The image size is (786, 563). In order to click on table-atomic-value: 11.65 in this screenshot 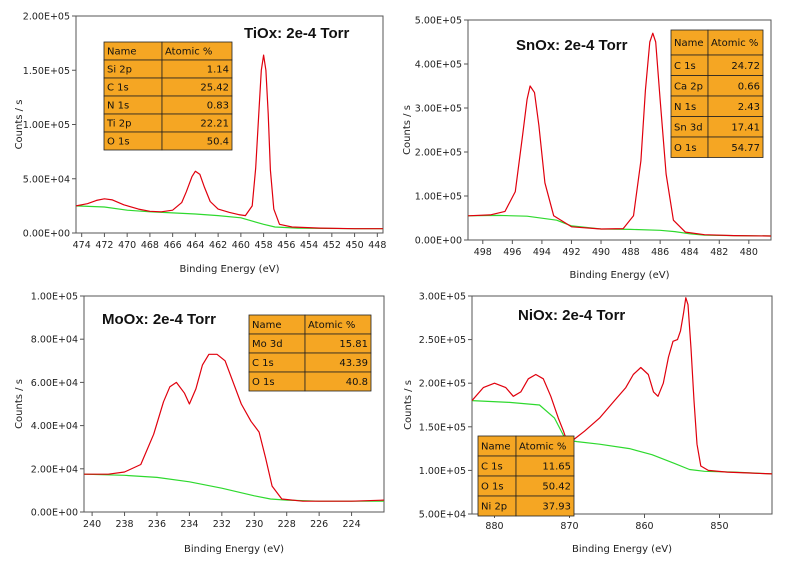, I will do `click(556, 467)`.